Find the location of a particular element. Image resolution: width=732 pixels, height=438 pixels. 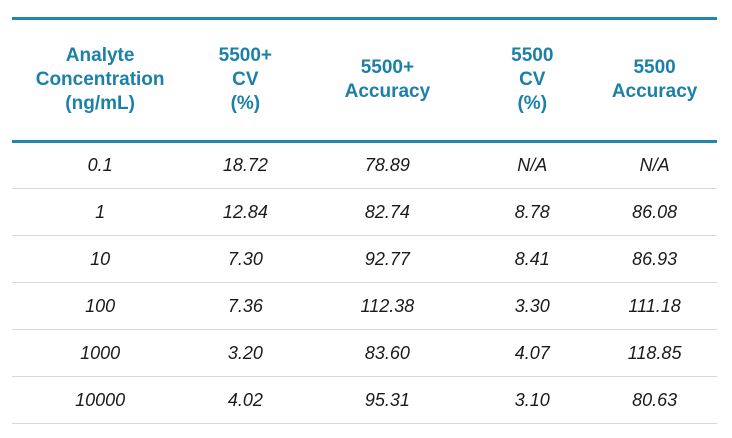

table-row: 100 7.36 112.38 3.30 111.18 is located at coordinates (364, 306).